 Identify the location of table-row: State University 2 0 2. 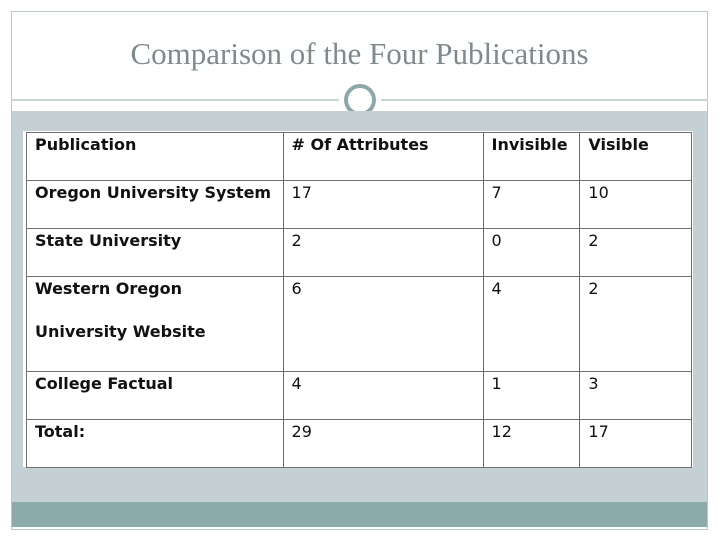
(359, 252).